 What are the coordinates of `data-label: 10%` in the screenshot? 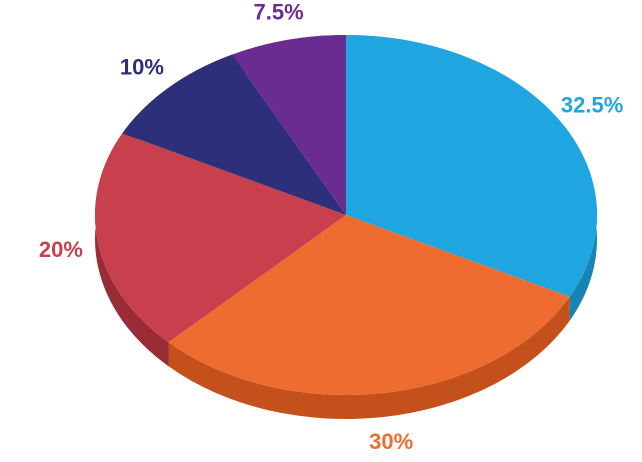 It's located at (142, 66).